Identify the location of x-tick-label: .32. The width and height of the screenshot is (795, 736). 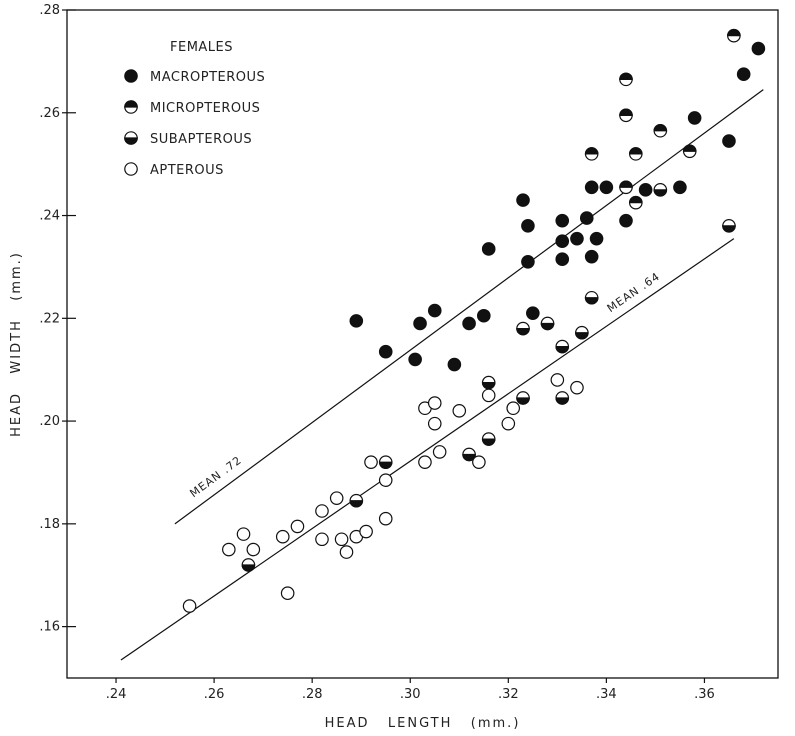
(508, 694).